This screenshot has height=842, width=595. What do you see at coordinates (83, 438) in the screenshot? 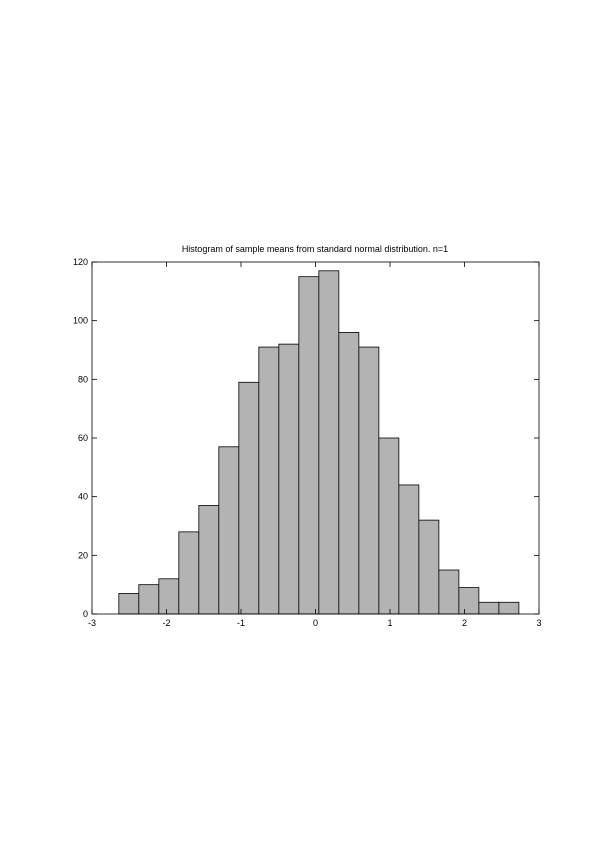
I see `y-tick-label: 60` at bounding box center [83, 438].